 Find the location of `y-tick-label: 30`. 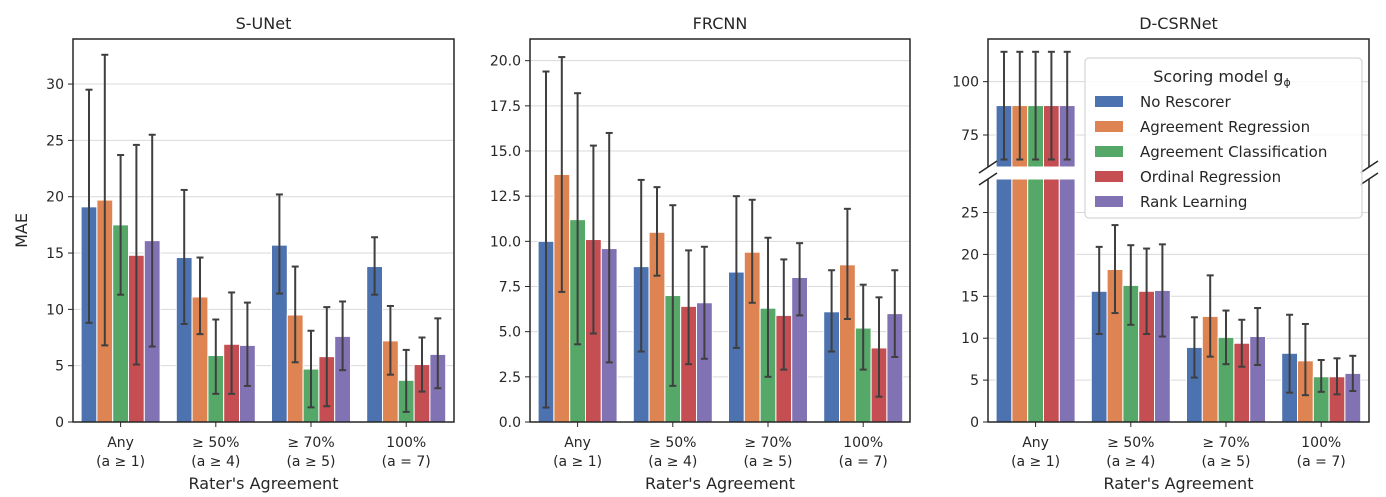

y-tick-label: 30 is located at coordinates (55, 85).